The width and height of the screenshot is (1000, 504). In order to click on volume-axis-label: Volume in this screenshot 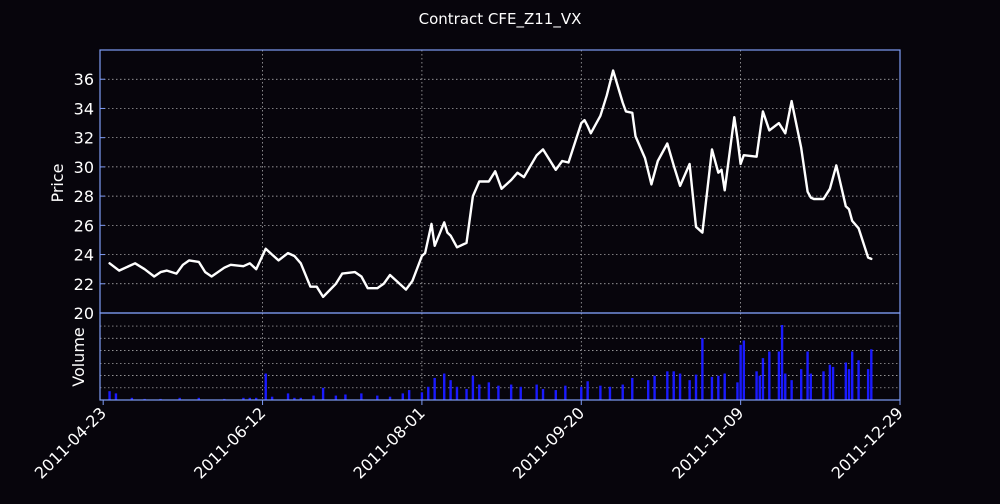, I will do `click(78, 357)`.